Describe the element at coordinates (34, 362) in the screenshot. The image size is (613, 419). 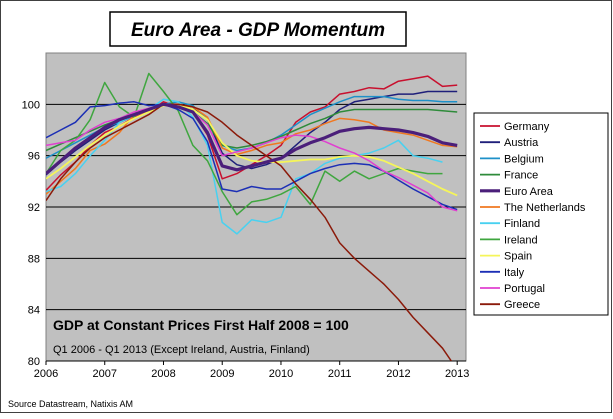
I see `y-tick-label: 80` at that location.